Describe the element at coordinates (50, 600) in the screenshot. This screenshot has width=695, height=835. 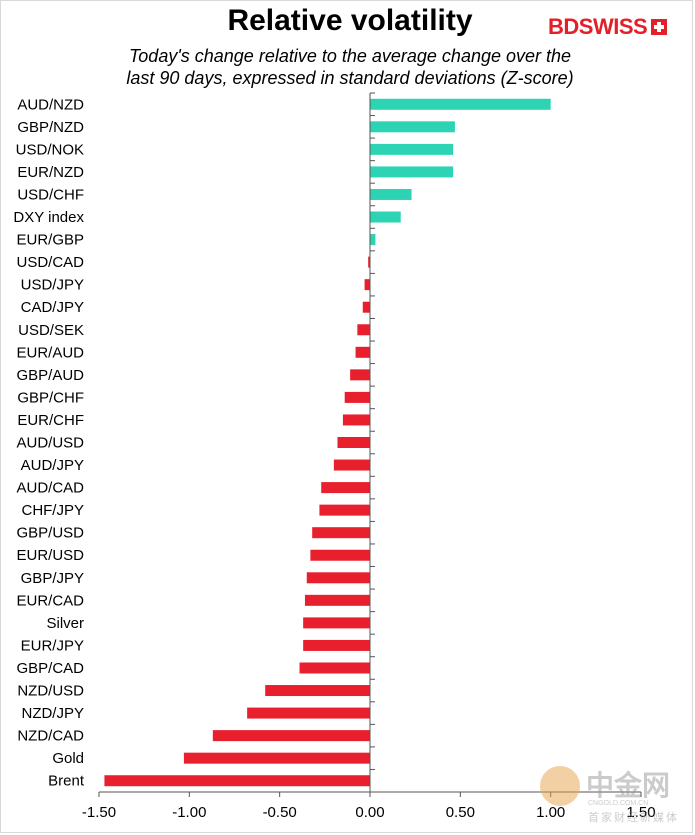
I see `category-label: EUR/CAD` at that location.